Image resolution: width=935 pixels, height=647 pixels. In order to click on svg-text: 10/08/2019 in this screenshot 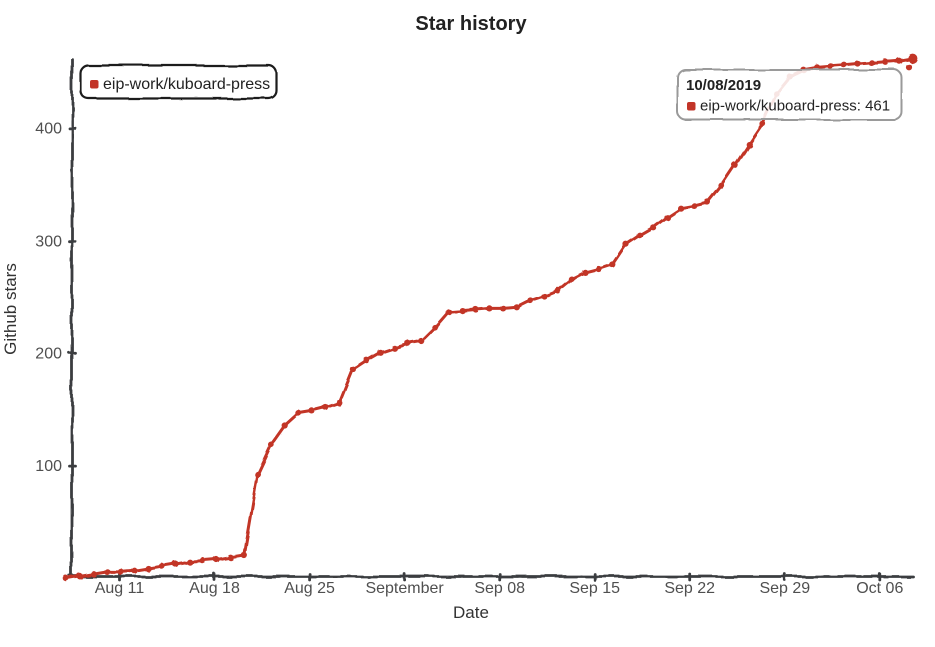, I will do `click(723, 85)`.